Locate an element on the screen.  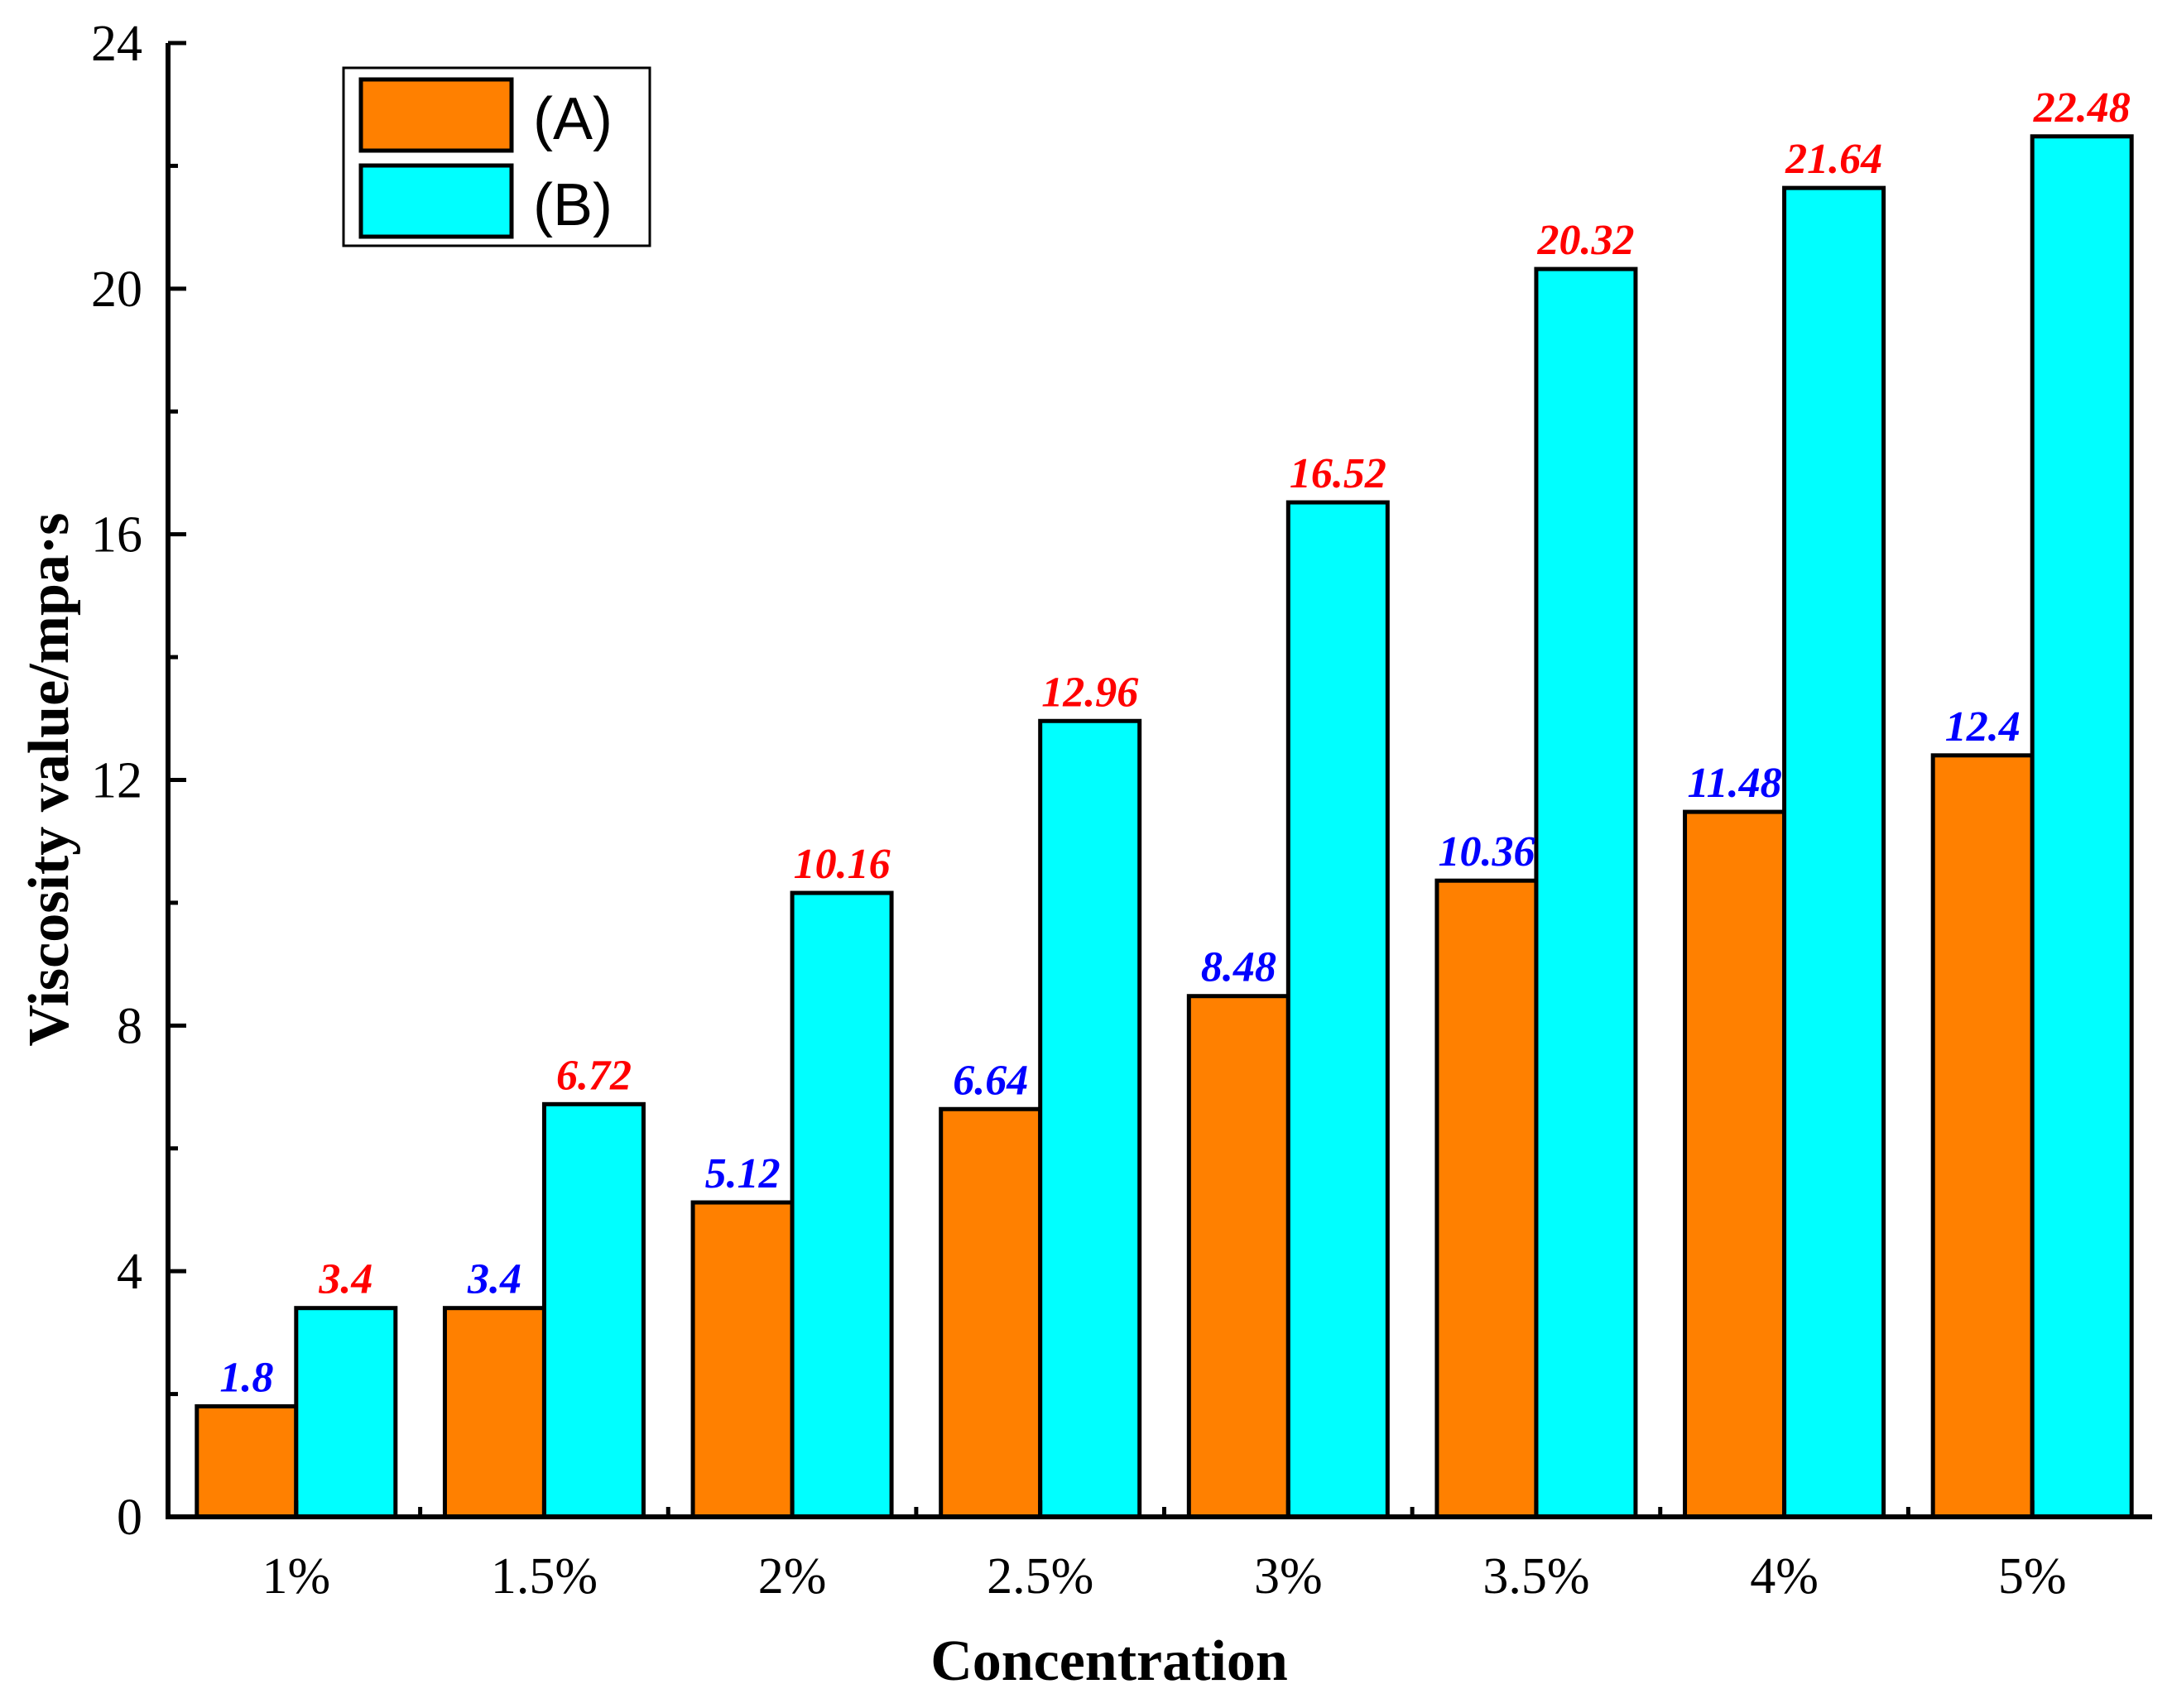
data-label-a: 5.12 is located at coordinates (743, 1174).